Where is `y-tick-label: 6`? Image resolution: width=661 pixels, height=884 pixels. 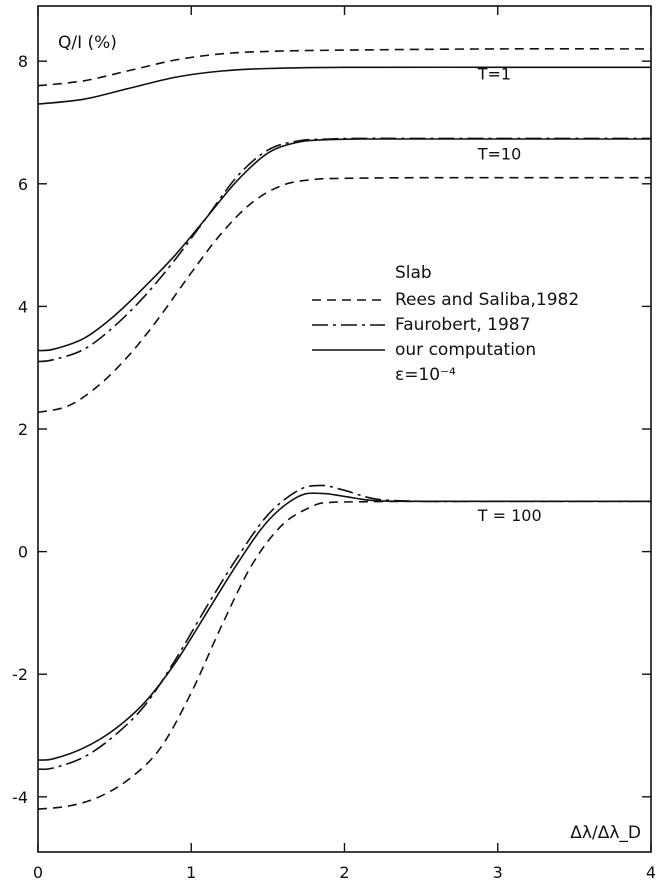 y-tick-label: 6 is located at coordinates (23, 184).